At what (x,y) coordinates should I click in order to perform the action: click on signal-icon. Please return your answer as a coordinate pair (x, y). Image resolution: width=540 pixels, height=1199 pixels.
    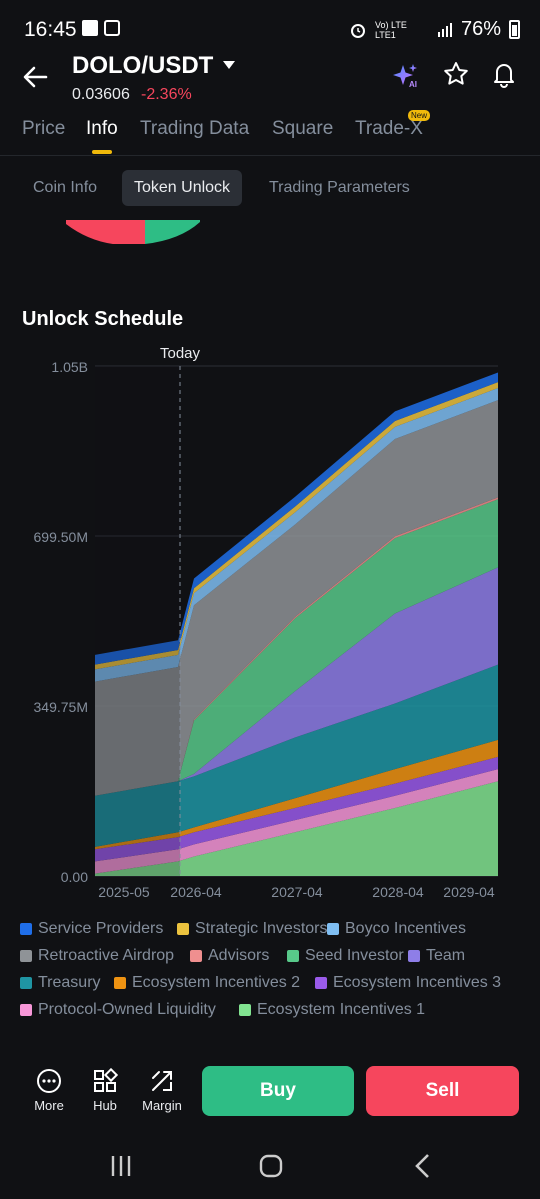
    Looking at the image, I should click on (444, 29).